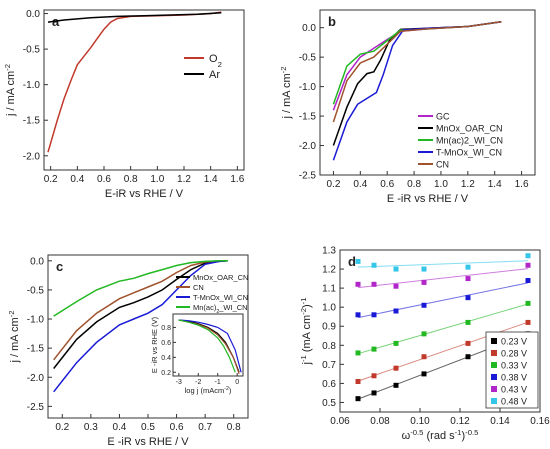  What do you see at coordinates (329, 308) in the screenshot?
I see `y-tick-label: 1.0` at bounding box center [329, 308].